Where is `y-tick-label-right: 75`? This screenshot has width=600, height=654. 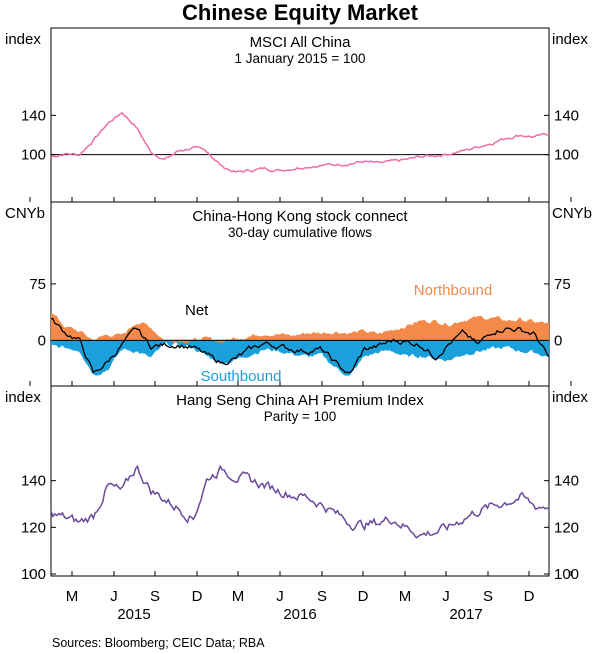 y-tick-label-right: 75 is located at coordinates (562, 284).